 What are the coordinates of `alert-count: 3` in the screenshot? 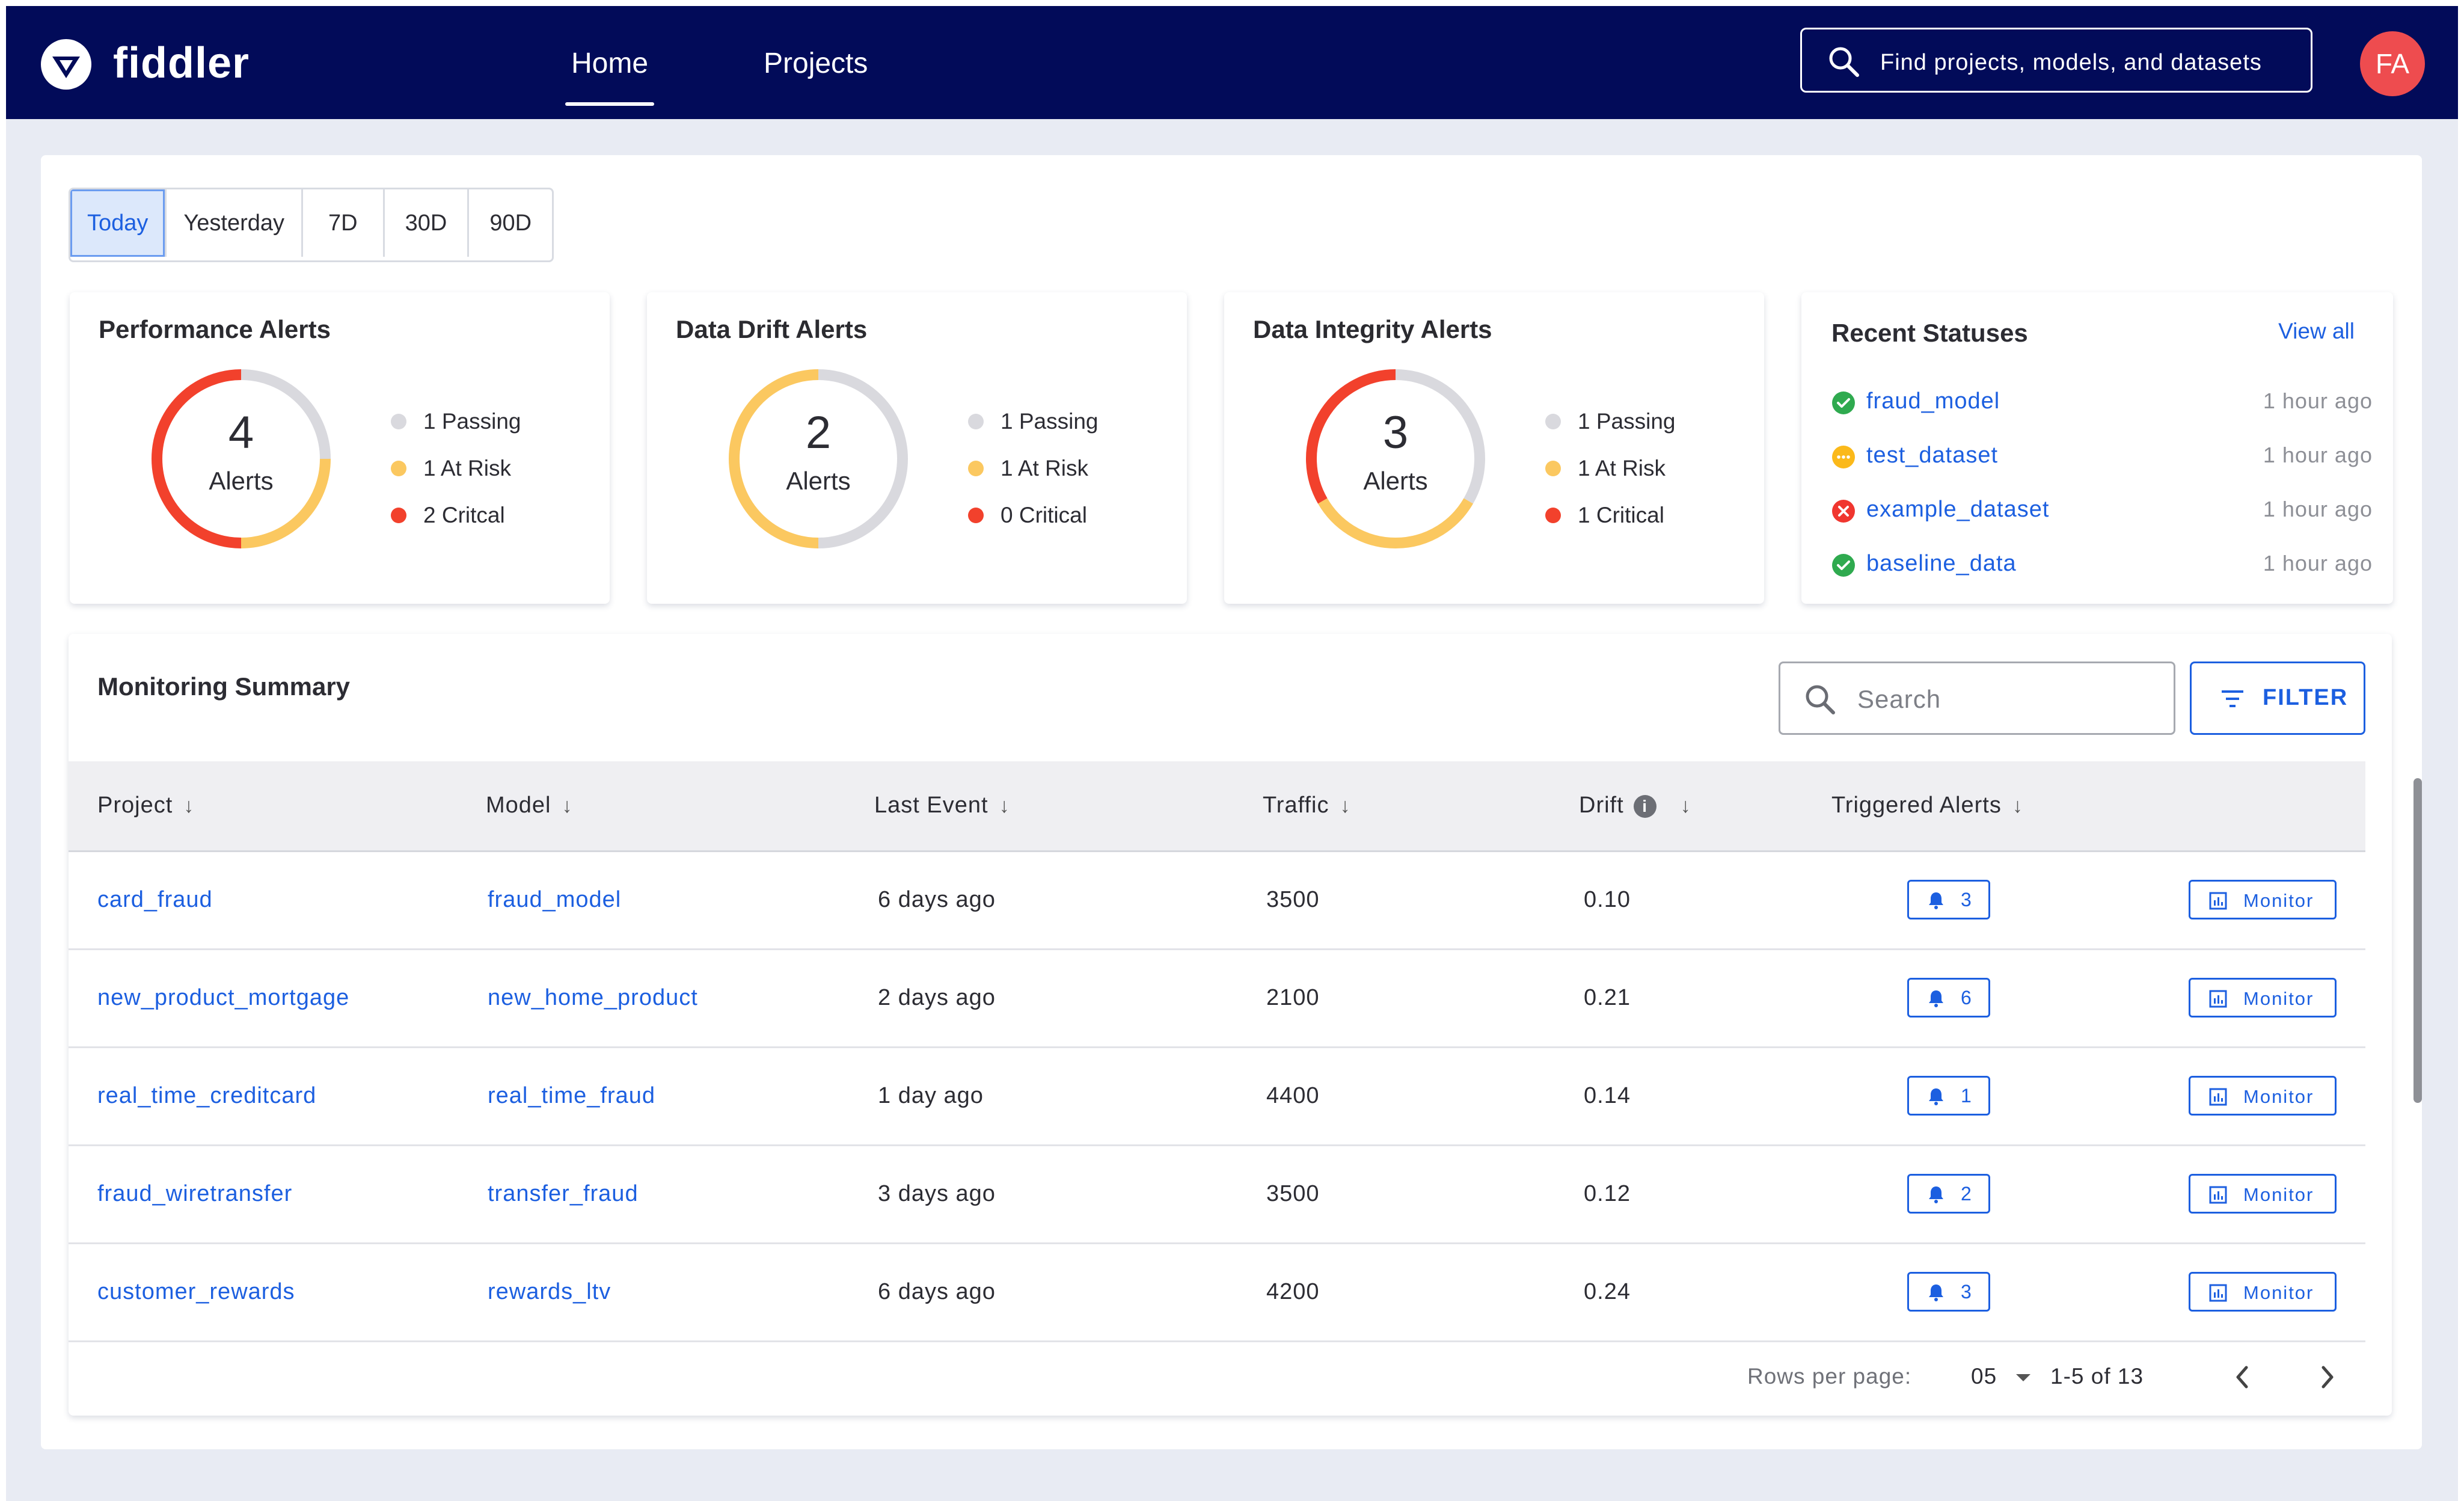 It's located at (1966, 1292).